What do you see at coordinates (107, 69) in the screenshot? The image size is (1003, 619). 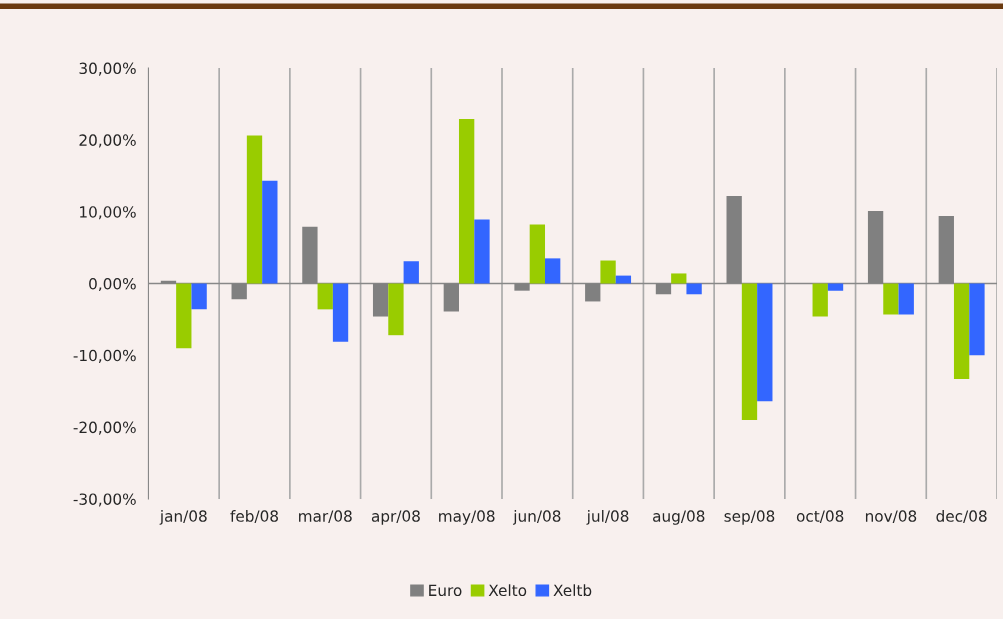 I see `y-tick-label: 30,00%` at bounding box center [107, 69].